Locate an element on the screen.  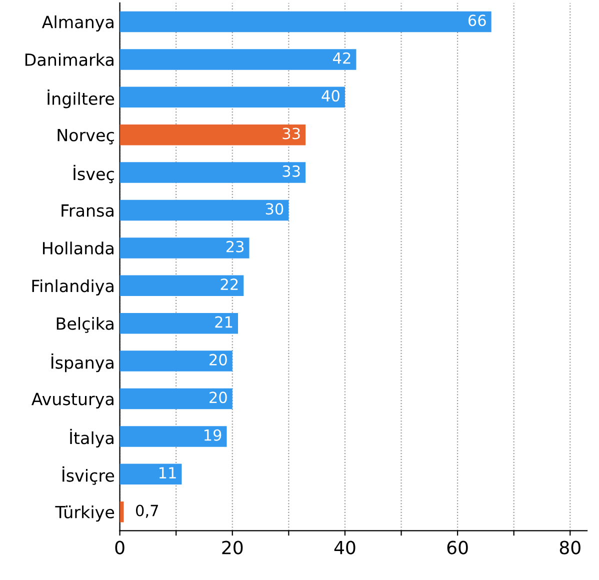
y-tick-label: Türkiye is located at coordinates (84, 514).